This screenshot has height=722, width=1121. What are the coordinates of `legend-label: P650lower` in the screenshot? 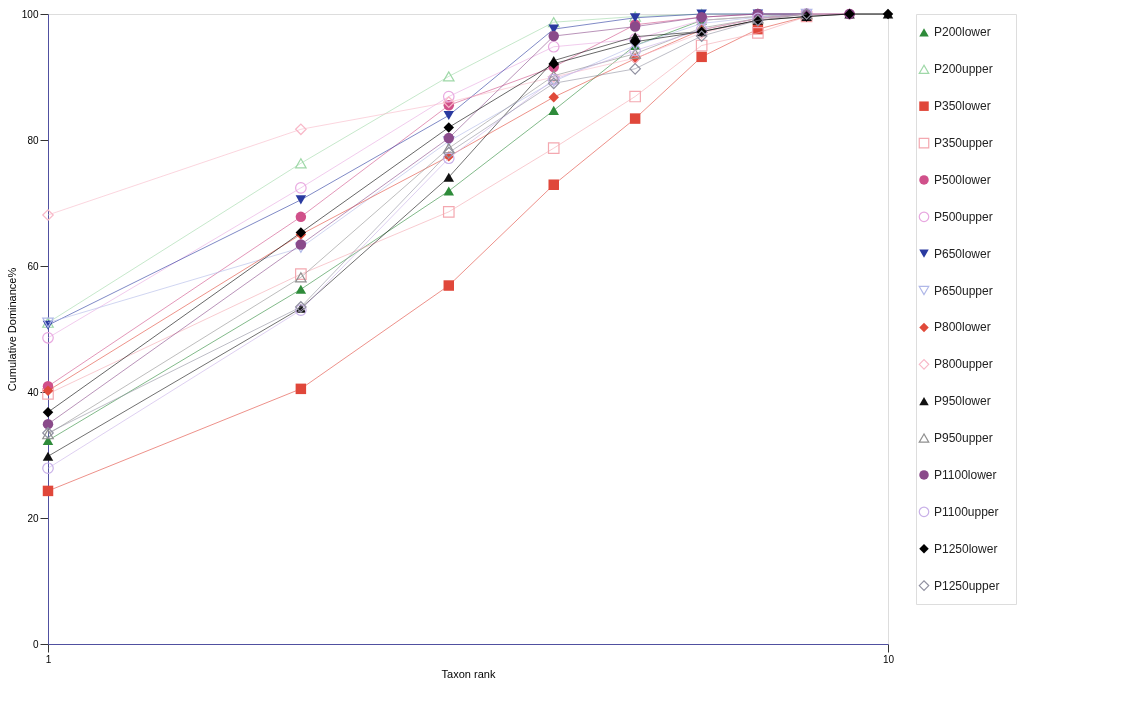 It's located at (962, 253).